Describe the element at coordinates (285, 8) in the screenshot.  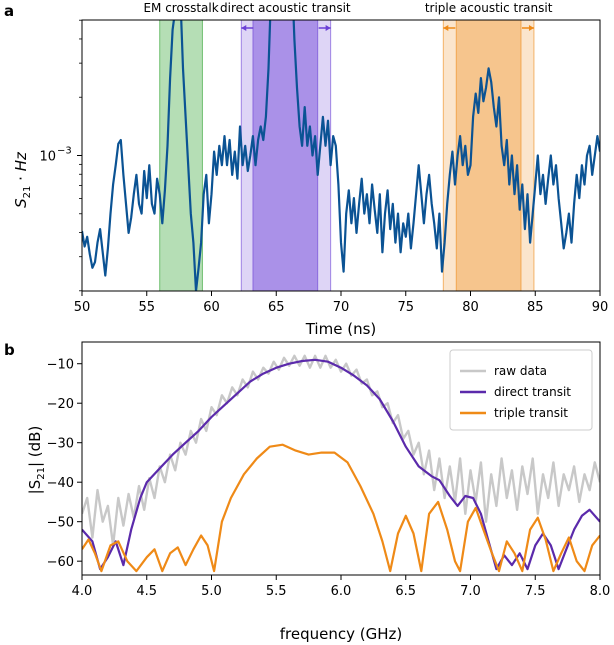
I see `region-label-direct-transit-inner: direct acoustic transit` at that location.